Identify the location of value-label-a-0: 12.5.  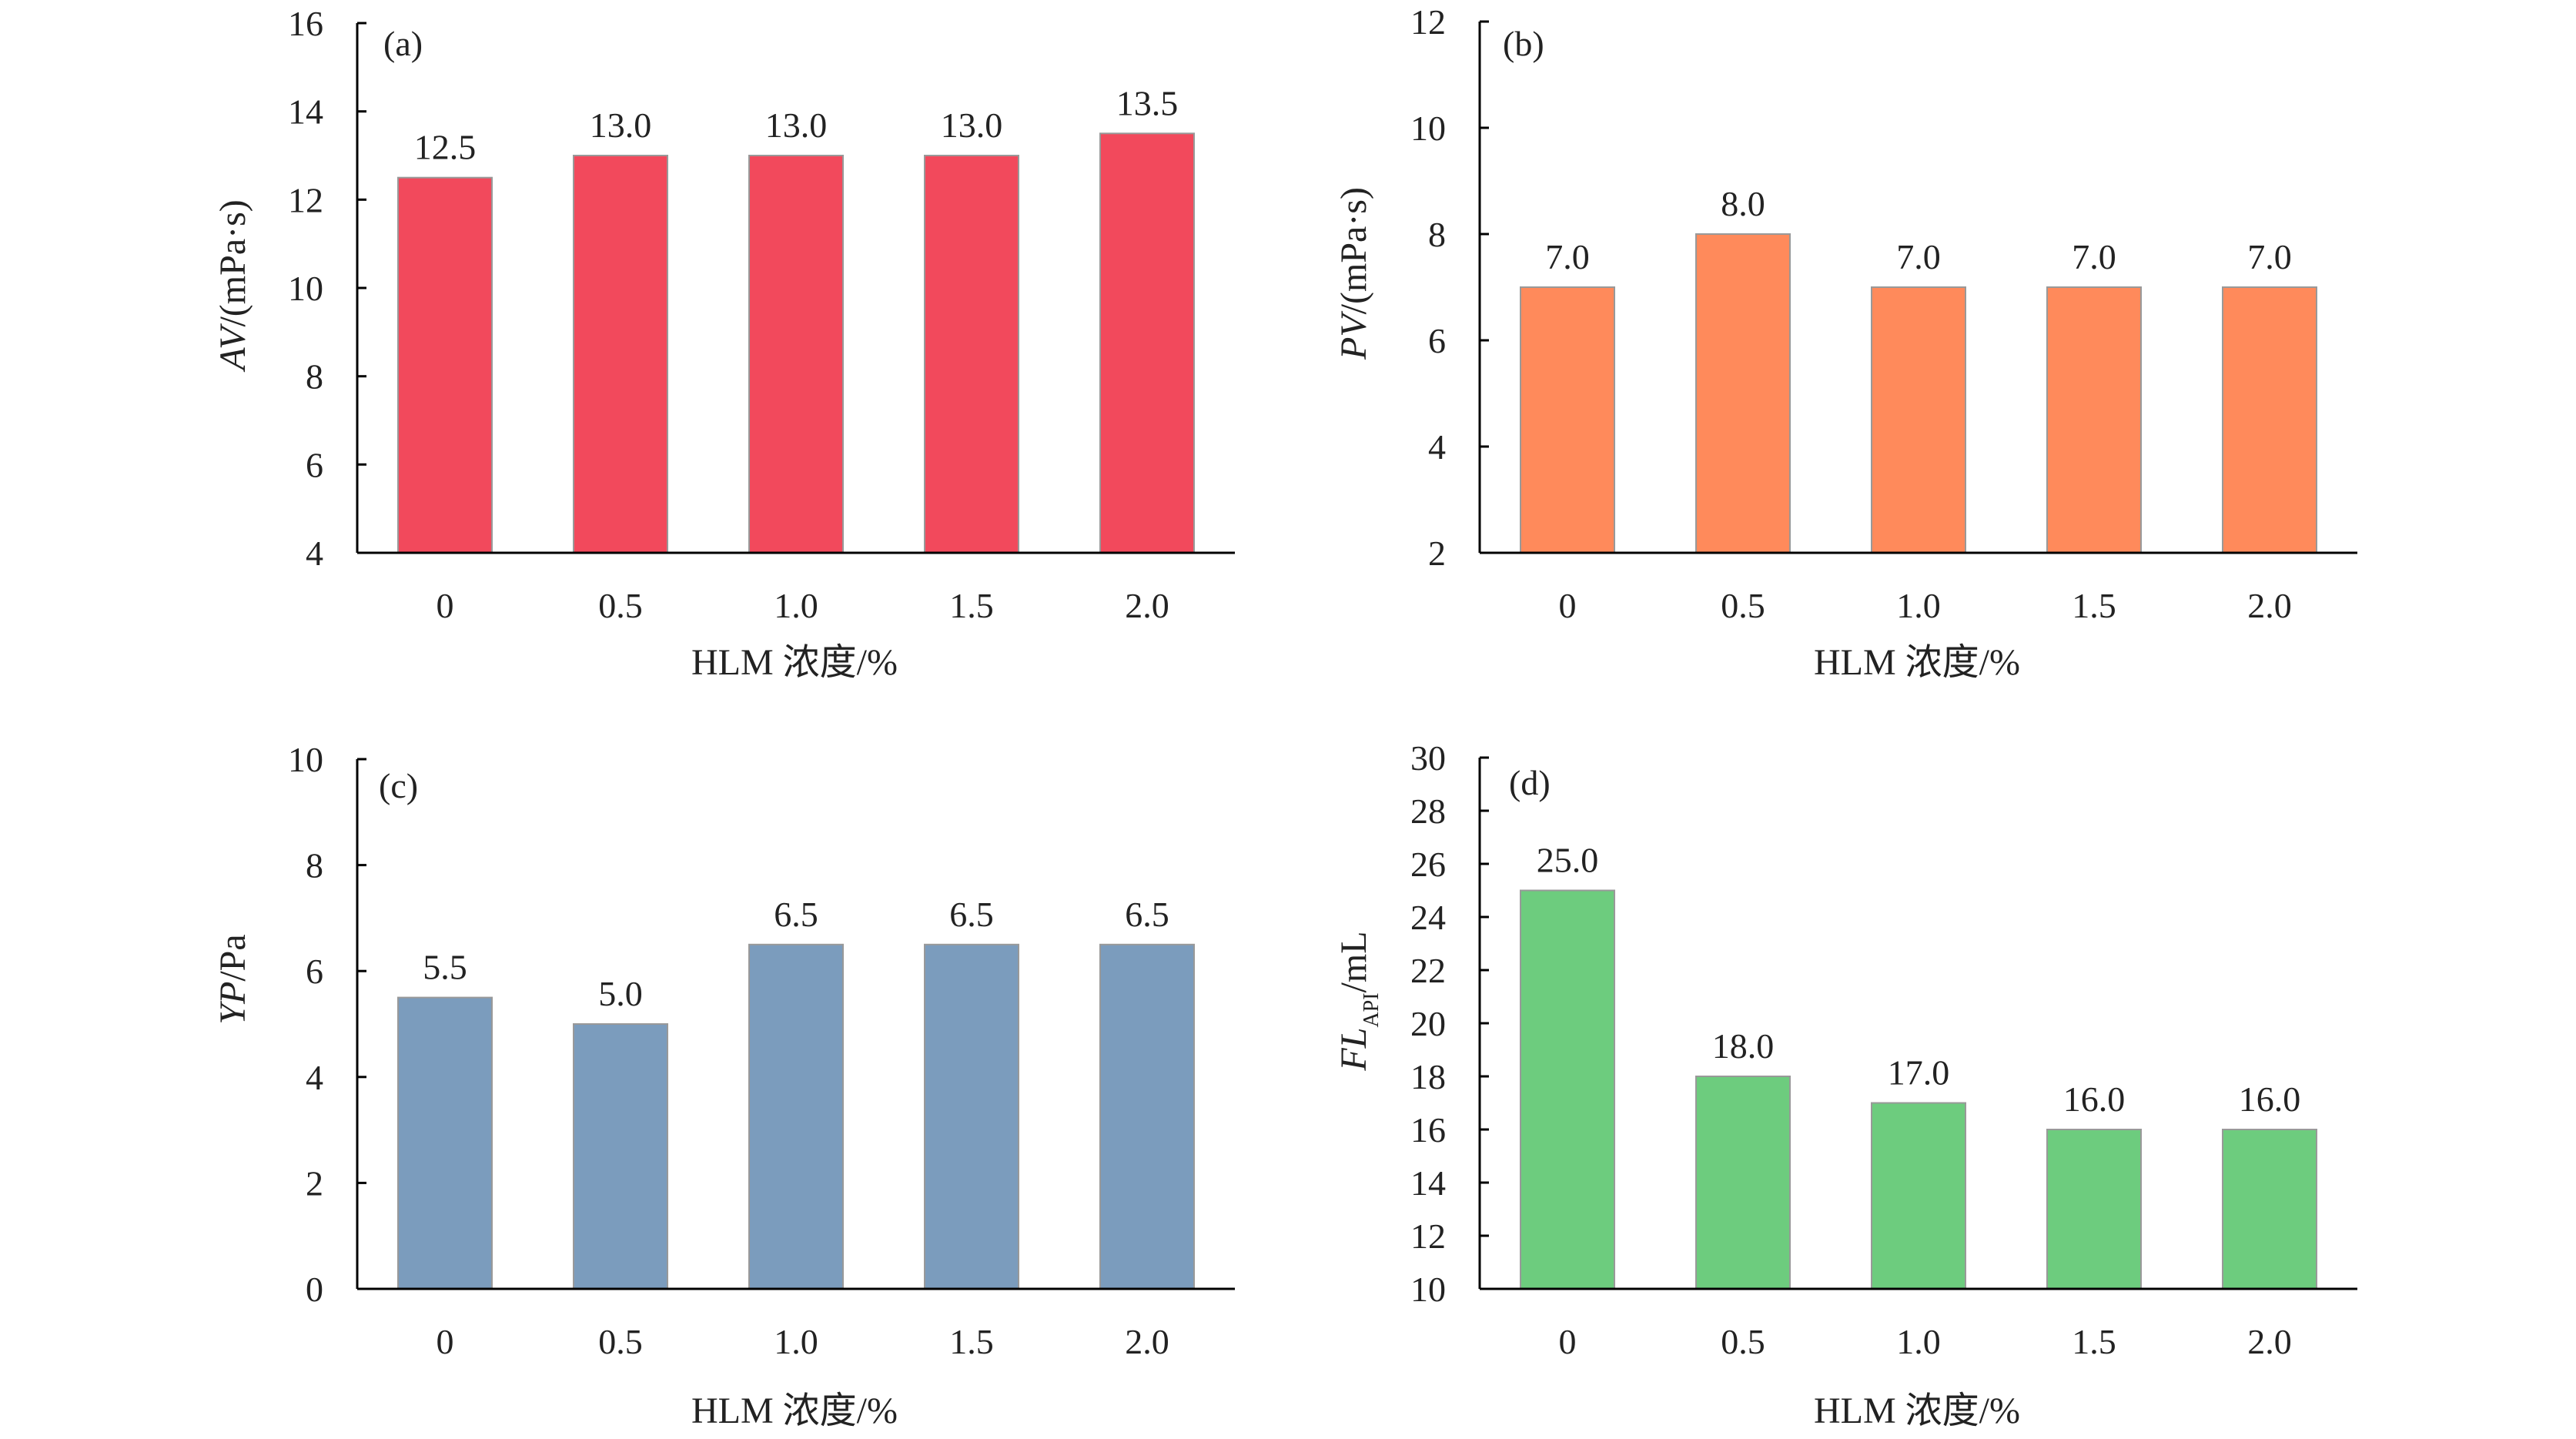
(446, 147).